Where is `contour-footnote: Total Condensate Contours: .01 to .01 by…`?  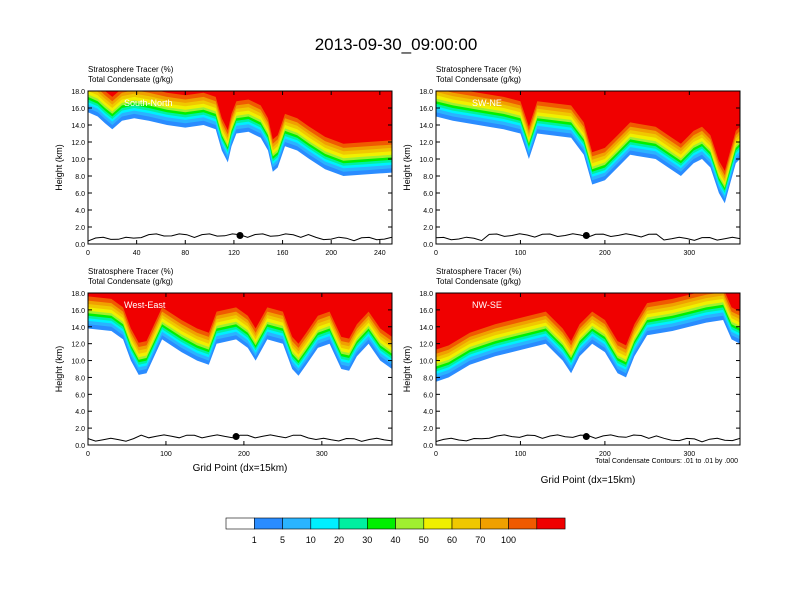 contour-footnote: Total Condensate Contours: .01 to .01 by… is located at coordinates (666, 461).